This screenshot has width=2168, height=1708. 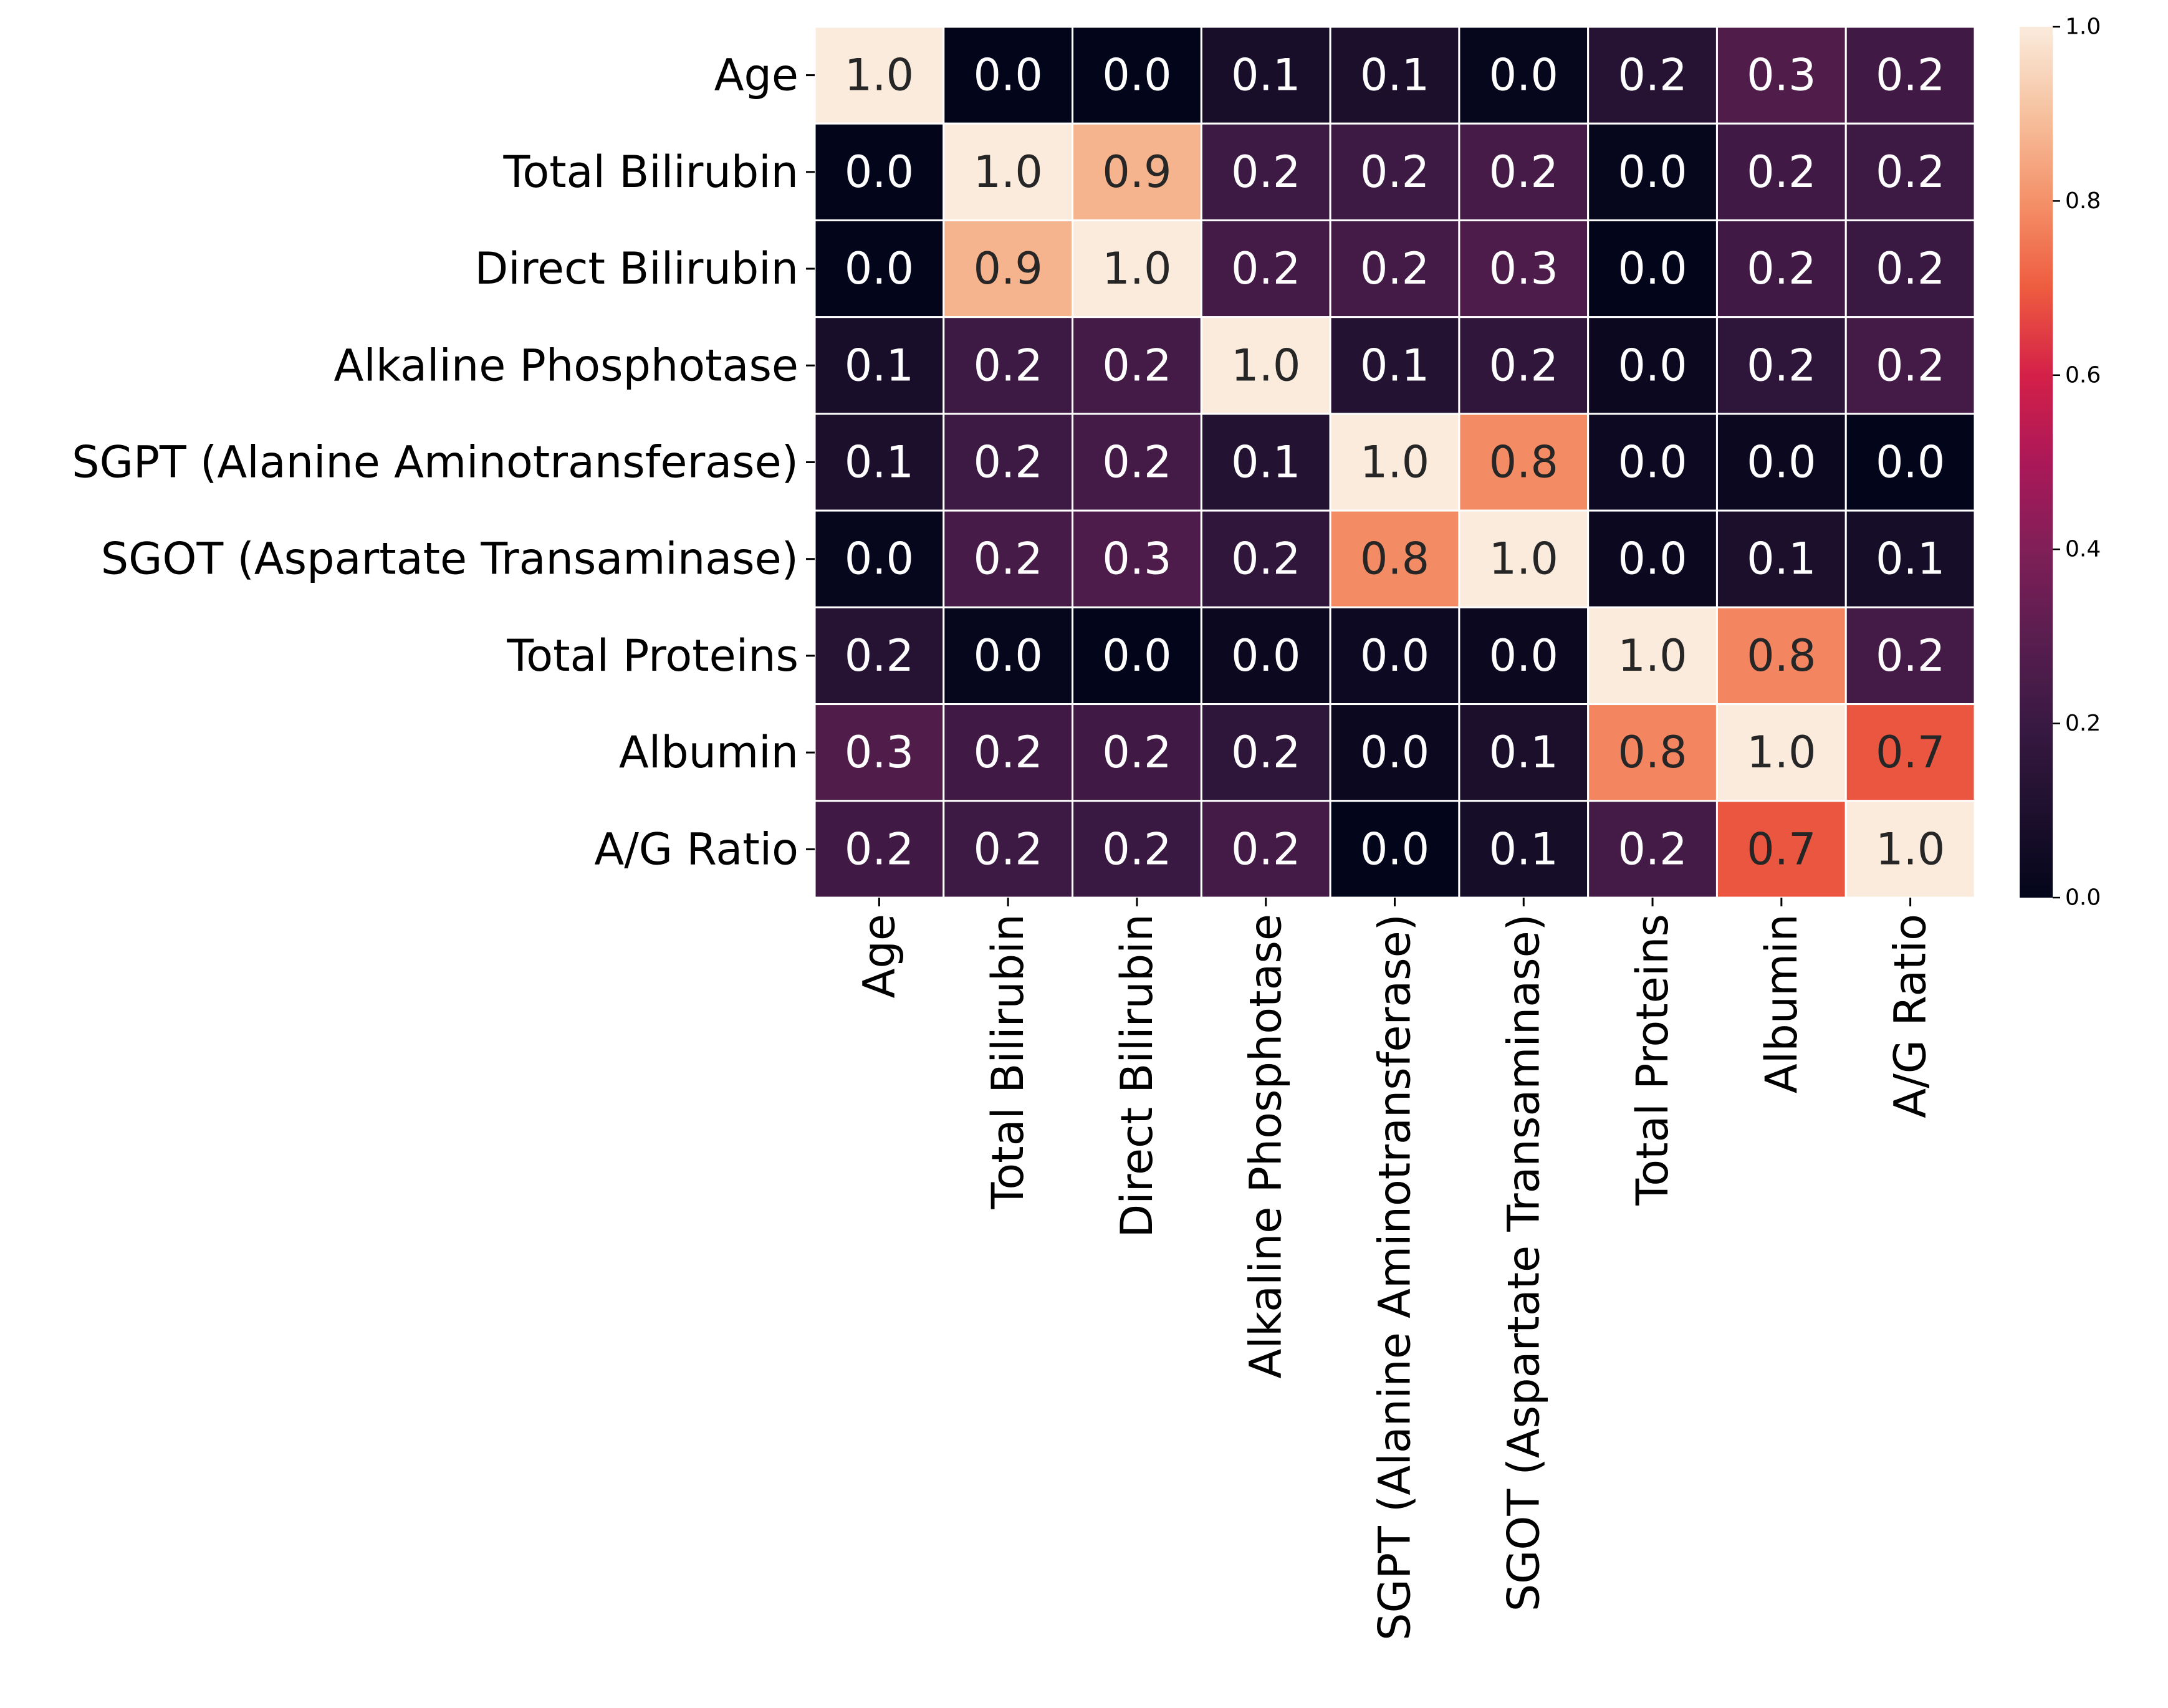 What do you see at coordinates (1137, 1076) in the screenshot?
I see `column-label: Direct Bilirubin` at bounding box center [1137, 1076].